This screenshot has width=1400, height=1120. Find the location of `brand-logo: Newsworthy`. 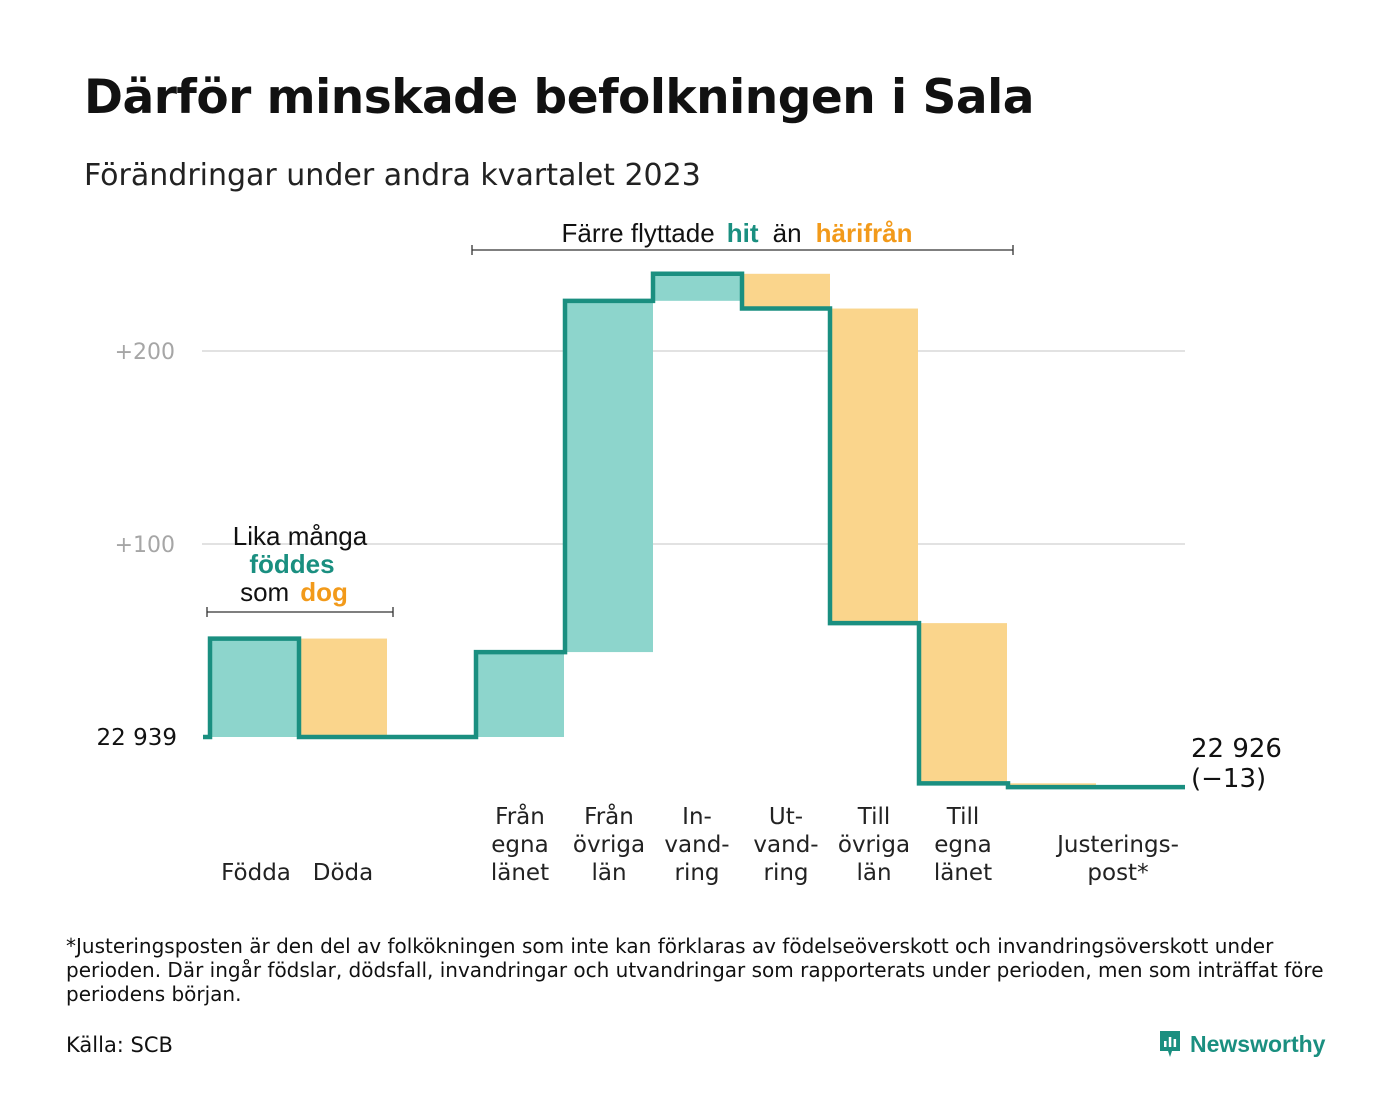

brand-logo: Newsworthy is located at coordinates (1241, 1044).